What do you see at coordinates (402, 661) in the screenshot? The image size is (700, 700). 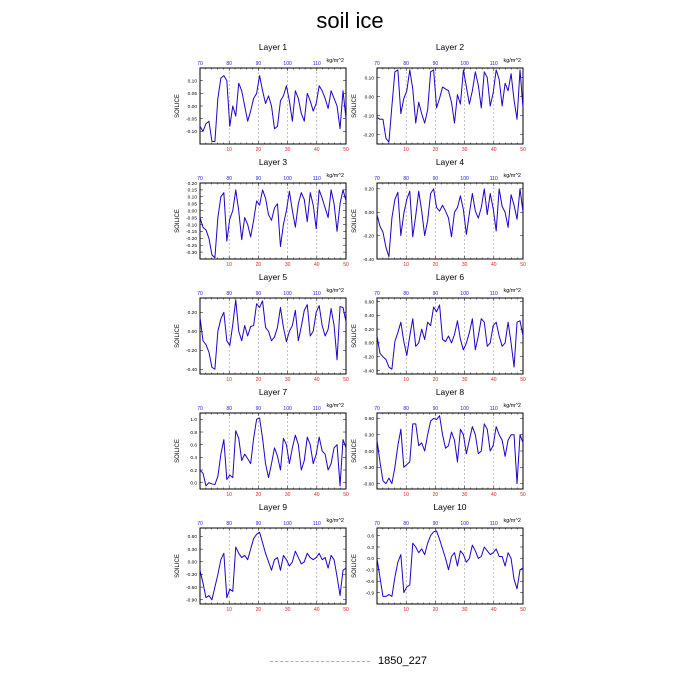 I see `legend-label: 1850_227` at bounding box center [402, 661].